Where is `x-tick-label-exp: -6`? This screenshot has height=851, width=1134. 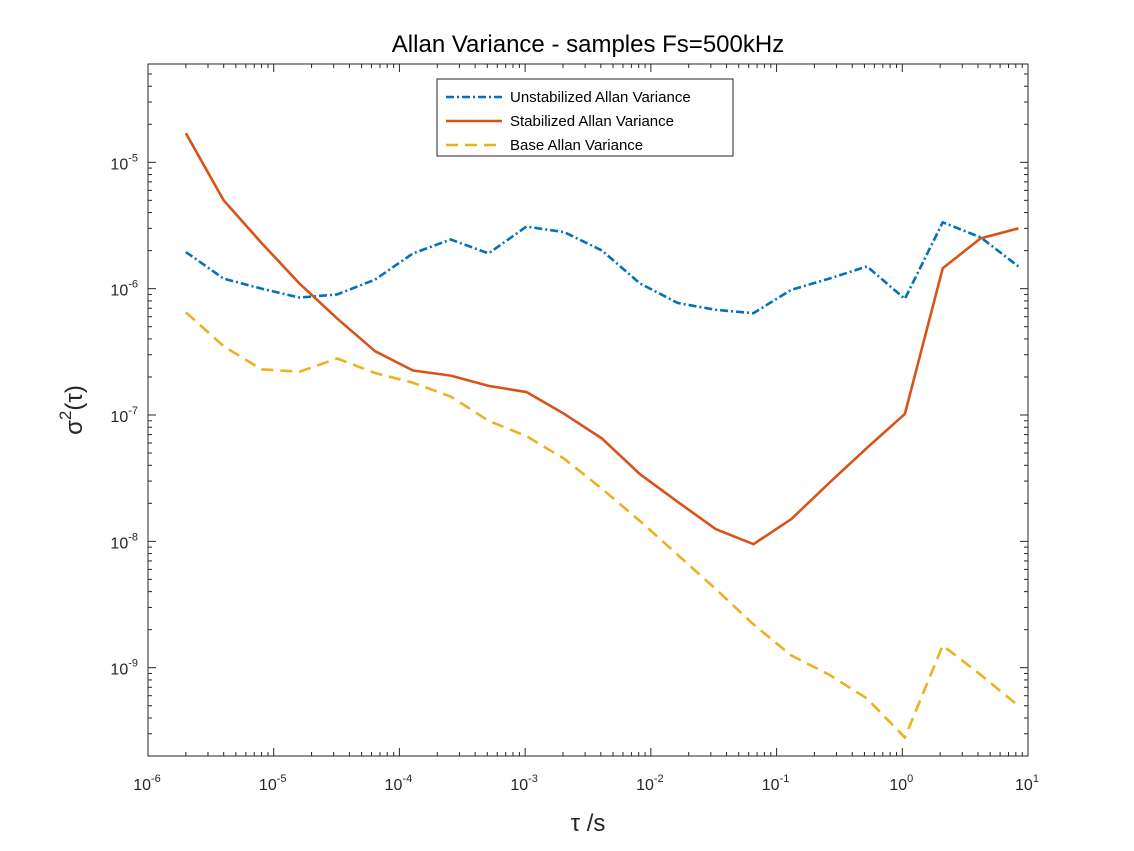
x-tick-label-exp: -6 is located at coordinates (156, 779).